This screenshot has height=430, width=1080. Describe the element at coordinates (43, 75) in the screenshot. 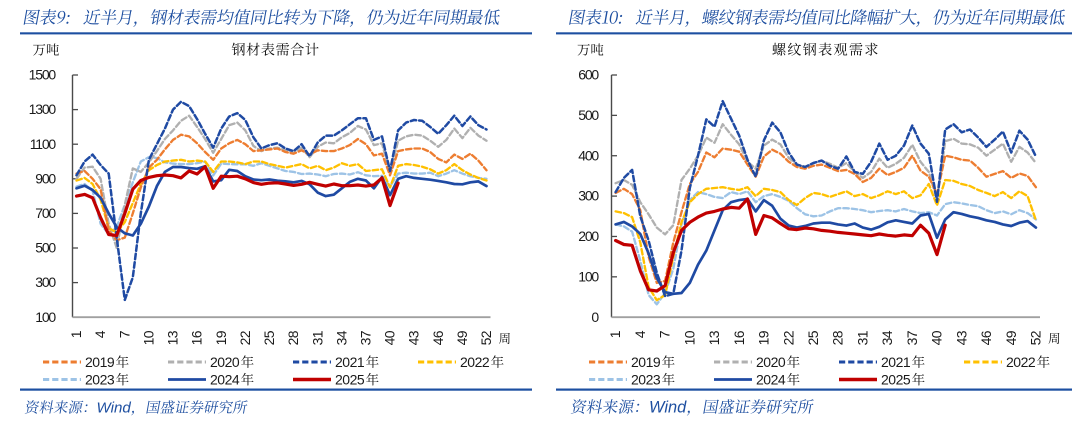

I see `svg-text: 1500` at that location.